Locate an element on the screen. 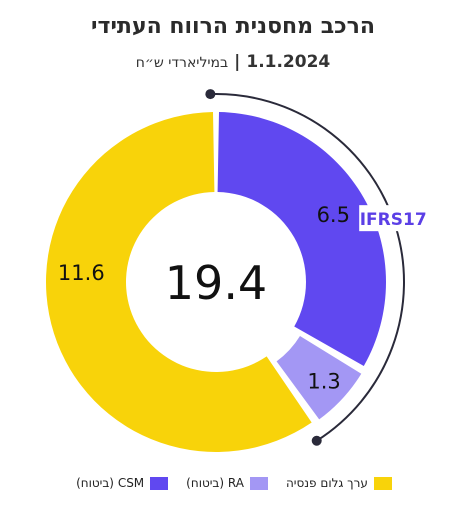  legend: ערך גלום פנסיה RA (ביטוח) CSM (ביטוח) is located at coordinates (234, 483).